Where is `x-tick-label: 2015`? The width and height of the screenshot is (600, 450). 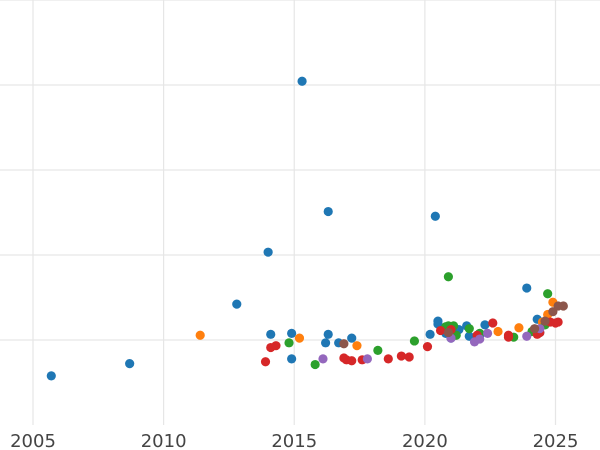 x-tick-label: 2015 is located at coordinates (294, 440).